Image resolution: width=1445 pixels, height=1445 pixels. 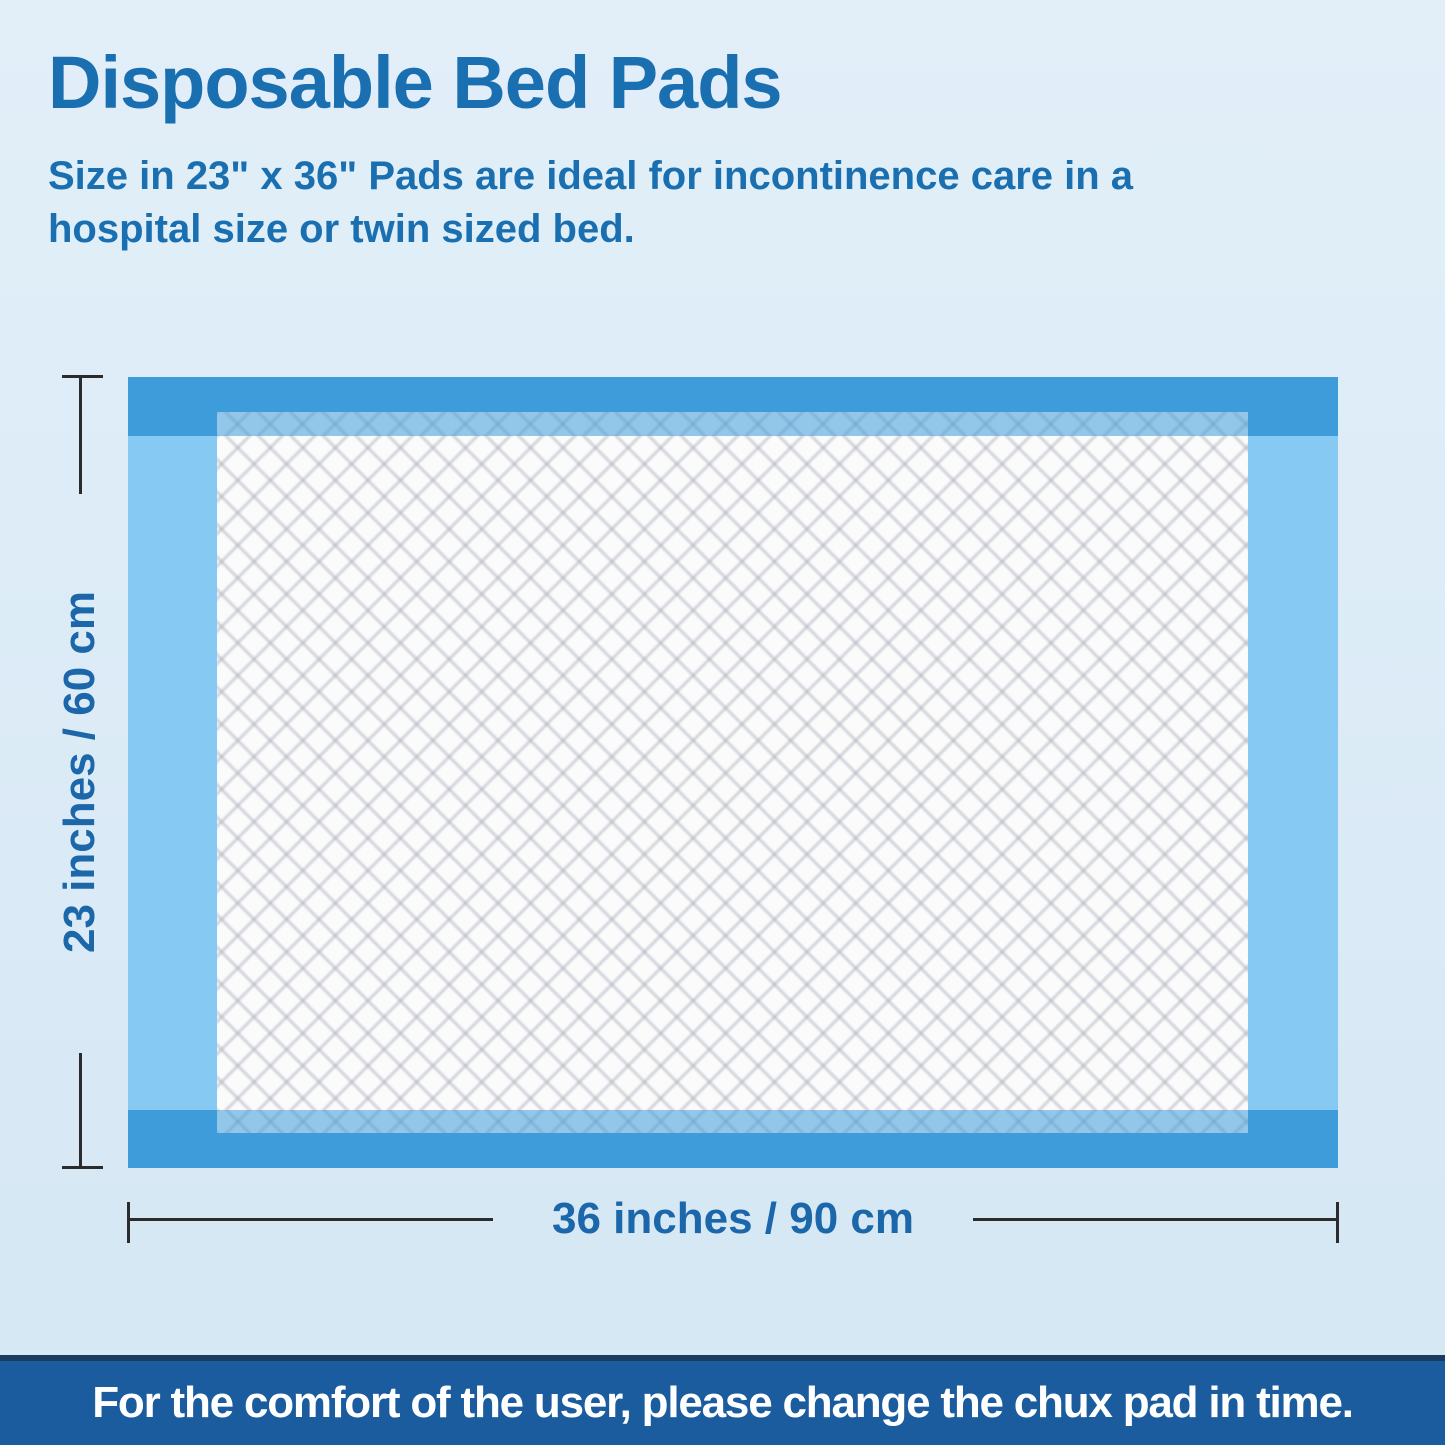 I want to click on height-dimension-label: 23 inches / 60 cm, so click(x=79, y=772).